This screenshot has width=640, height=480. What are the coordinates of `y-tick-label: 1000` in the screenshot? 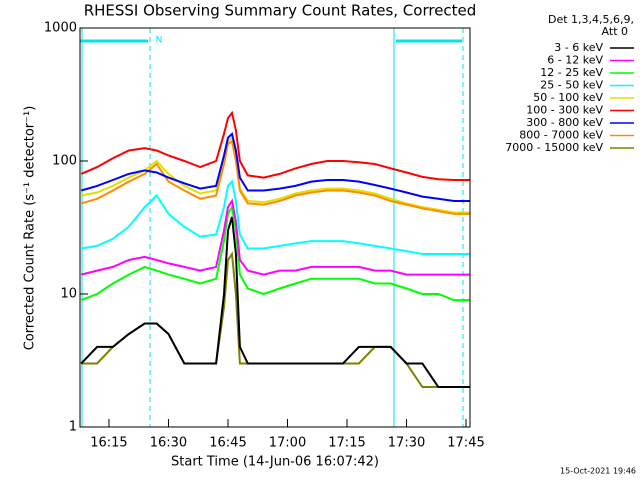 It's located at (60, 28).